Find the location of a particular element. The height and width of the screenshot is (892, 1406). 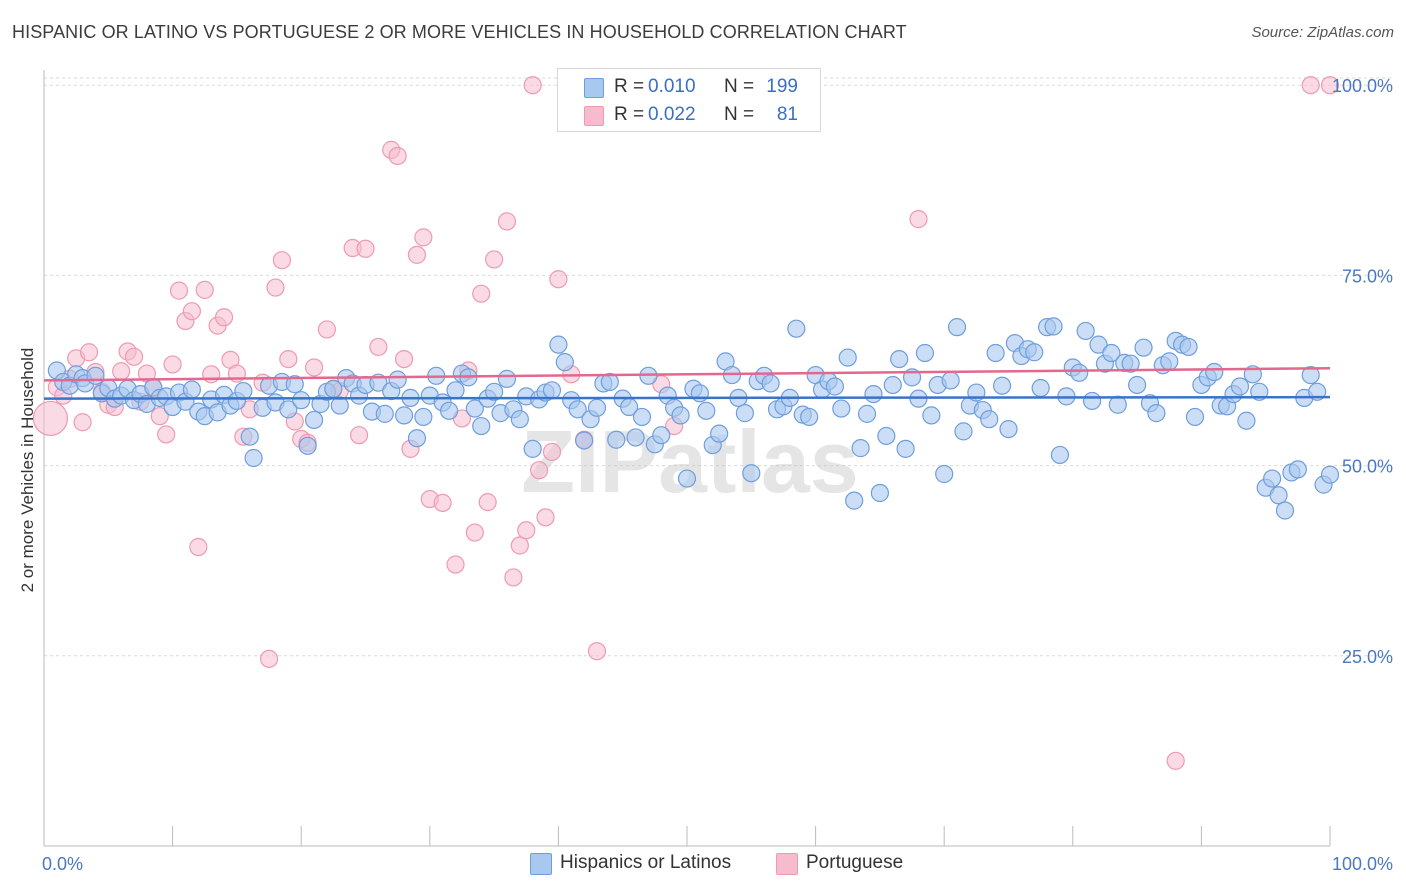

legend-label: Hispanics or Latinos is located at coordinates (646, 862).